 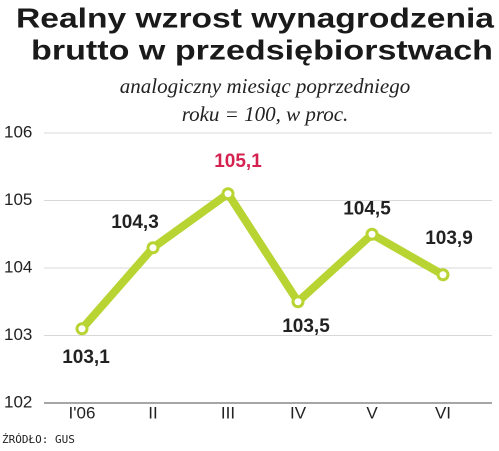 I want to click on y-tick-label: 105, so click(x=18, y=199).